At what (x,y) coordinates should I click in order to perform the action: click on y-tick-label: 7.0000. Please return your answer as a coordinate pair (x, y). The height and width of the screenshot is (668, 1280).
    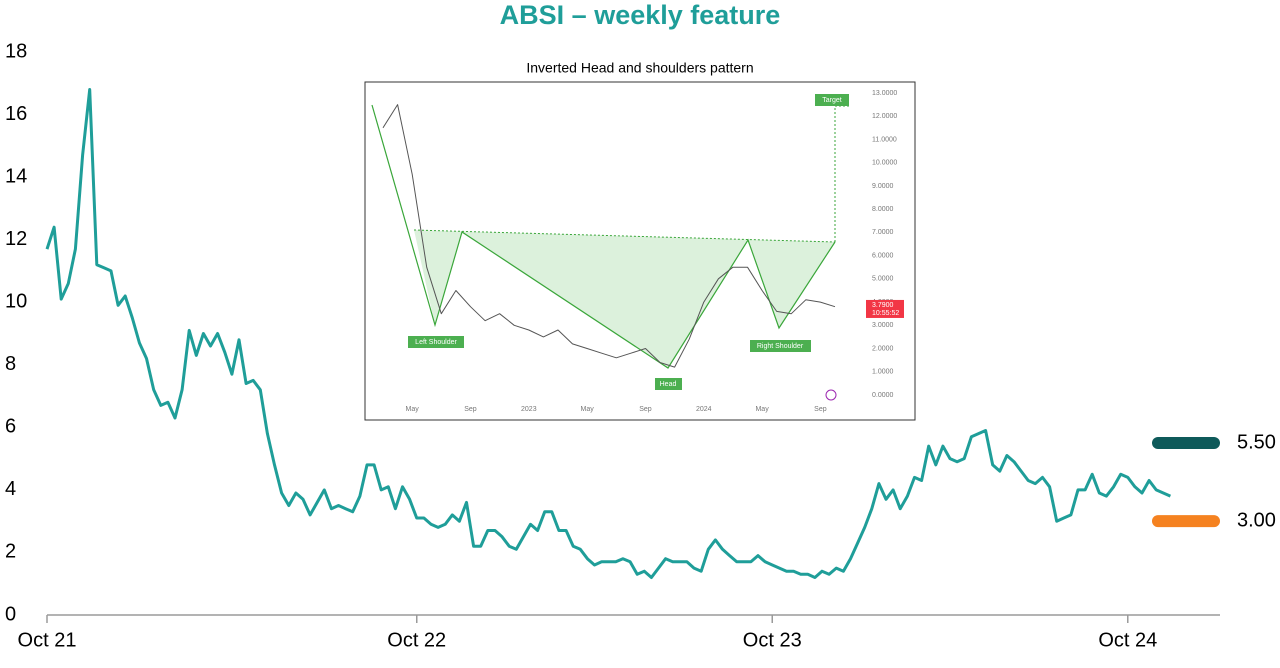
    Looking at the image, I should click on (883, 232).